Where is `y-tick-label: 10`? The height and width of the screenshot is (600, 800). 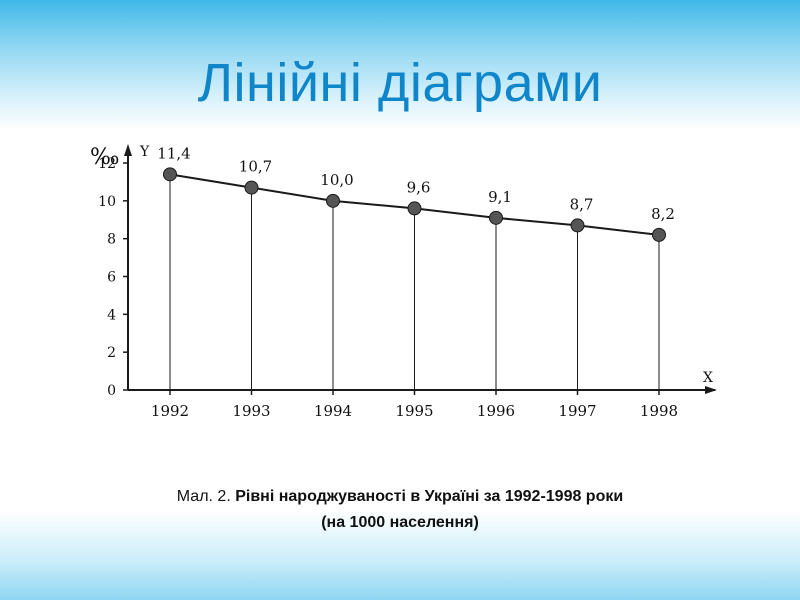 y-tick-label: 10 is located at coordinates (107, 202).